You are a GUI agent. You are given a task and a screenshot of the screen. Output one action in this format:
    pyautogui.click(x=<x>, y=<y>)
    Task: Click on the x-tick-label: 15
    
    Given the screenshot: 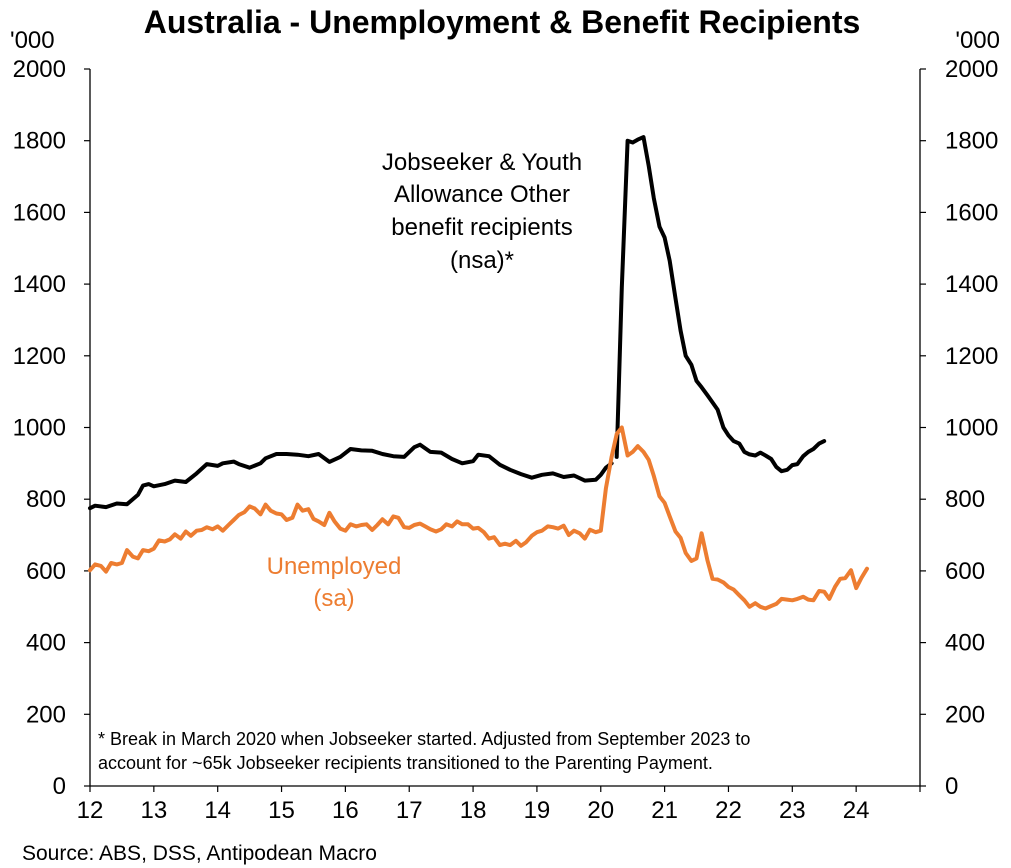 What is the action you would take?
    pyautogui.click(x=281, y=810)
    